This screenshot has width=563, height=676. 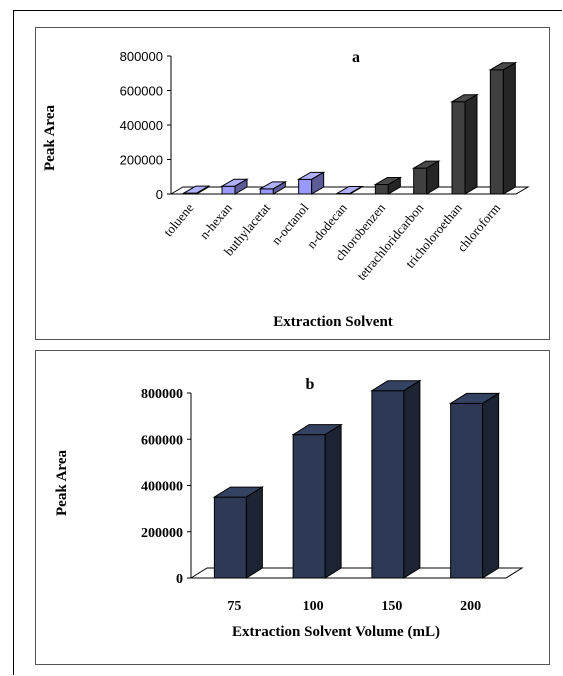 I want to click on bar-buthylacetat, so click(x=273, y=187).